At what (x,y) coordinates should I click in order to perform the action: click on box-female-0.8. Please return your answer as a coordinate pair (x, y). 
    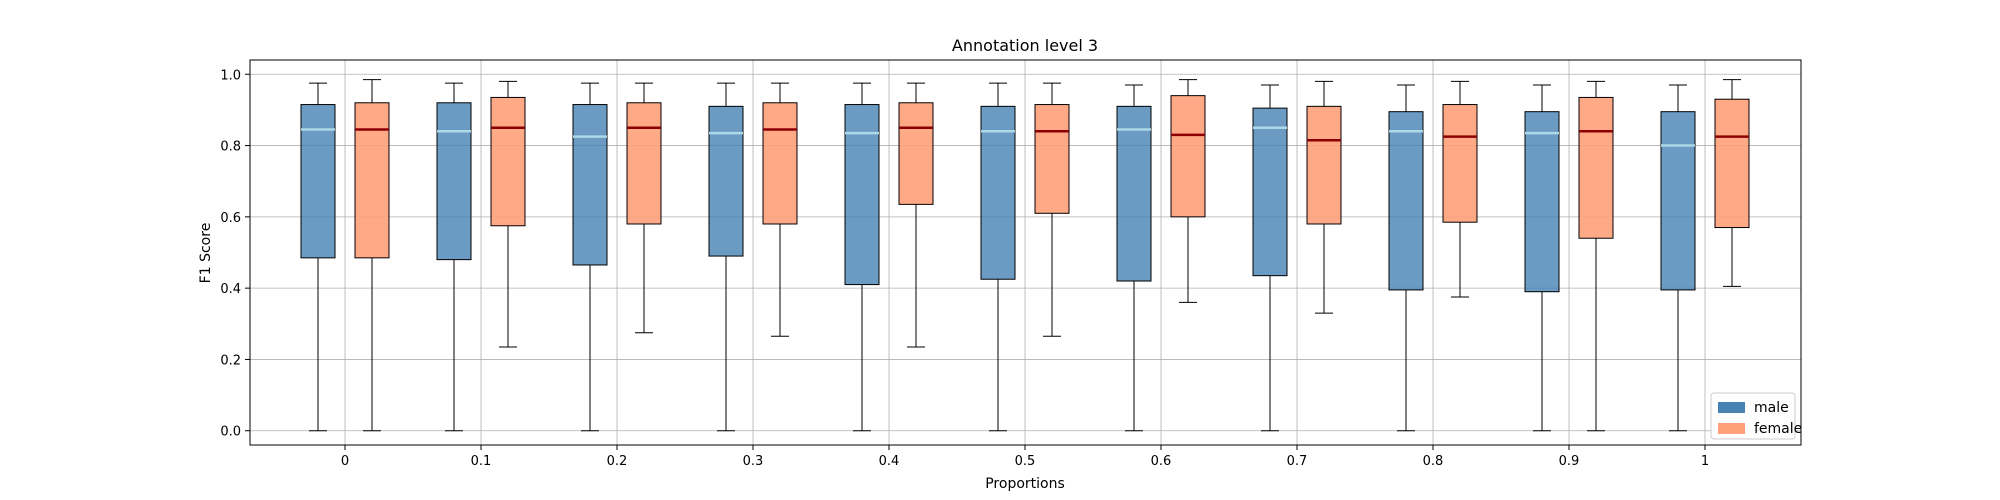
    Looking at the image, I should click on (1460, 189).